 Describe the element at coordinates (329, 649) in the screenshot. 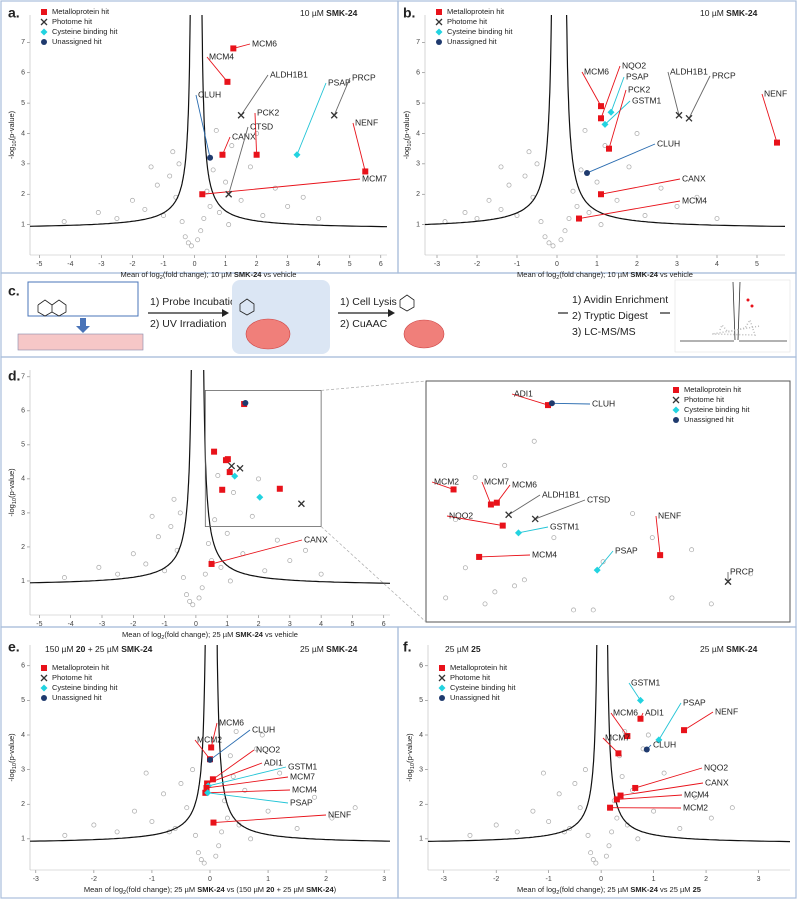

I see `condition: 25 µM SMK-24` at that location.